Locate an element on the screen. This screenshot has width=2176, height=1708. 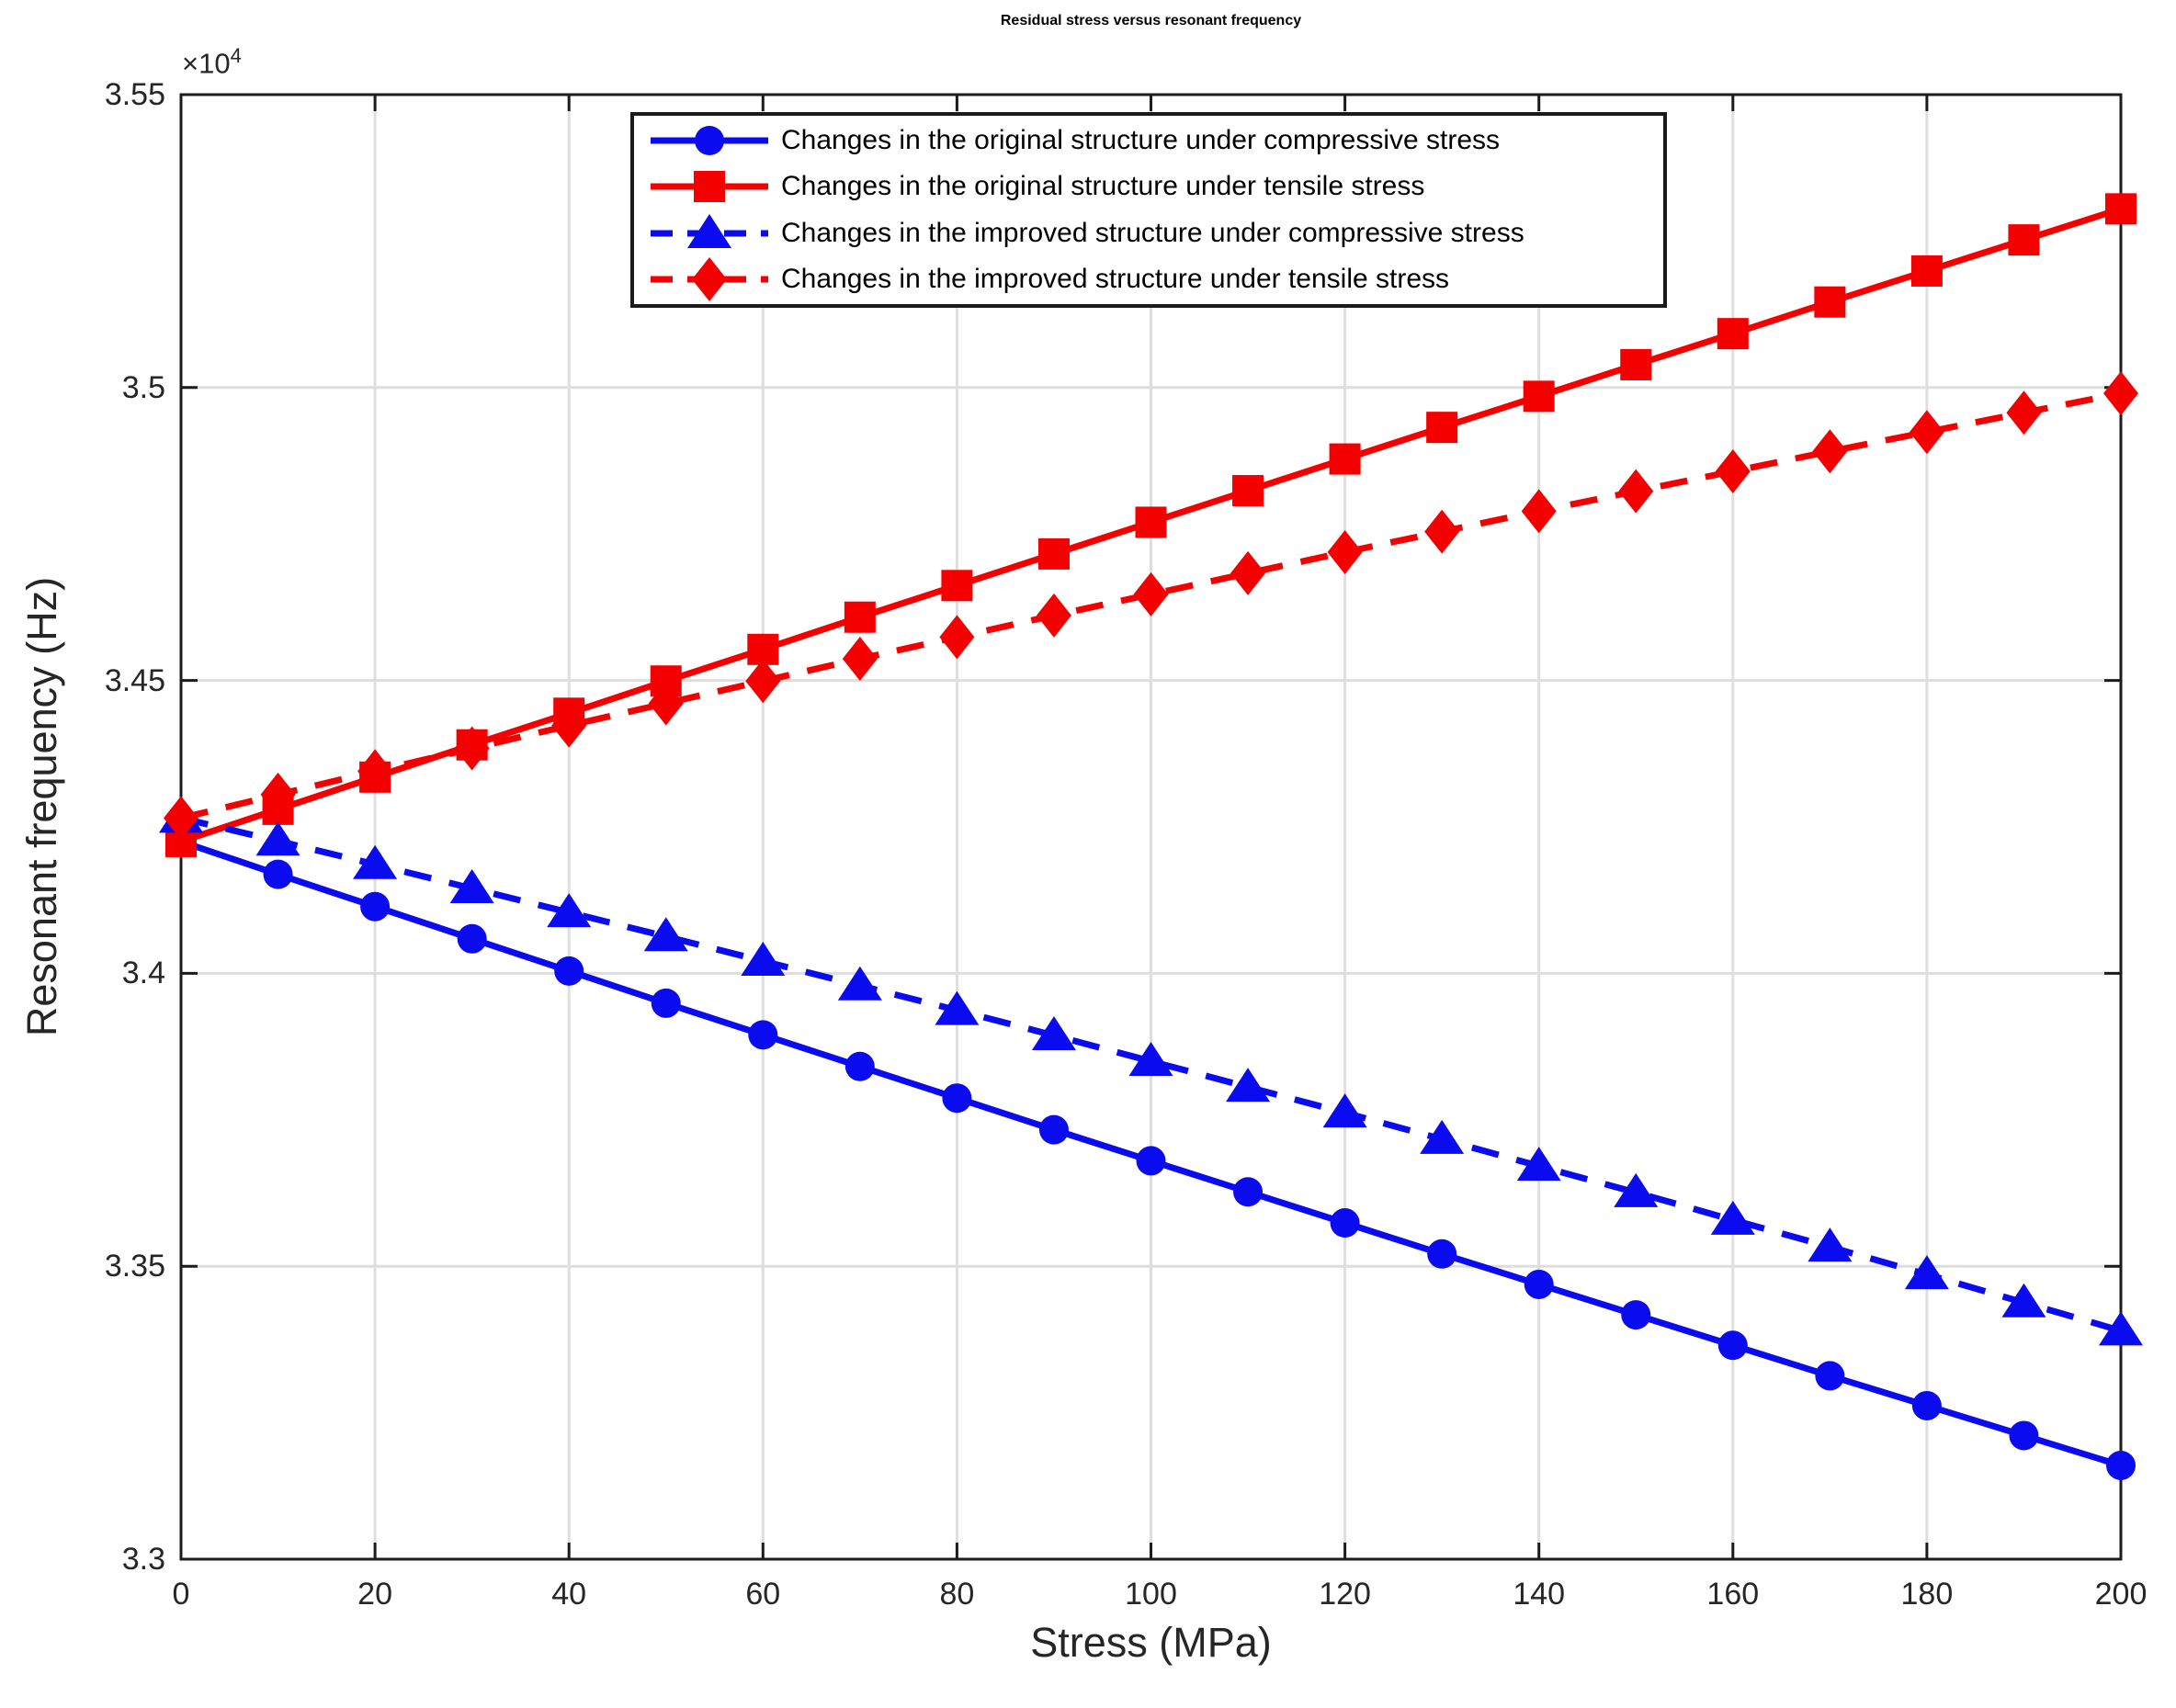
circle-marker-original-compressive-x20 is located at coordinates (375, 906).